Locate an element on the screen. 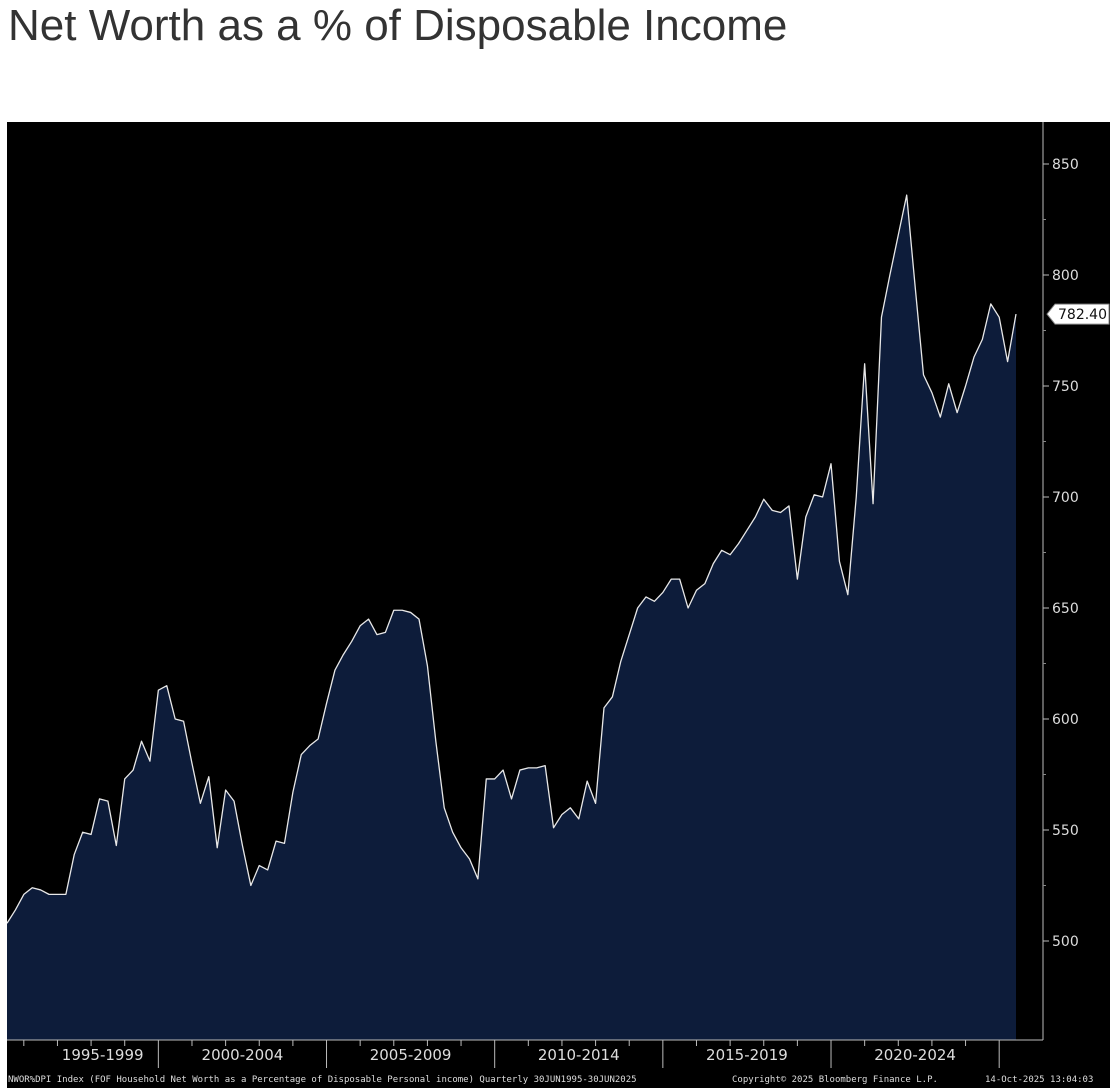 This screenshot has height=1088, width=1110. y-tick-label: 800 is located at coordinates (1065, 276).